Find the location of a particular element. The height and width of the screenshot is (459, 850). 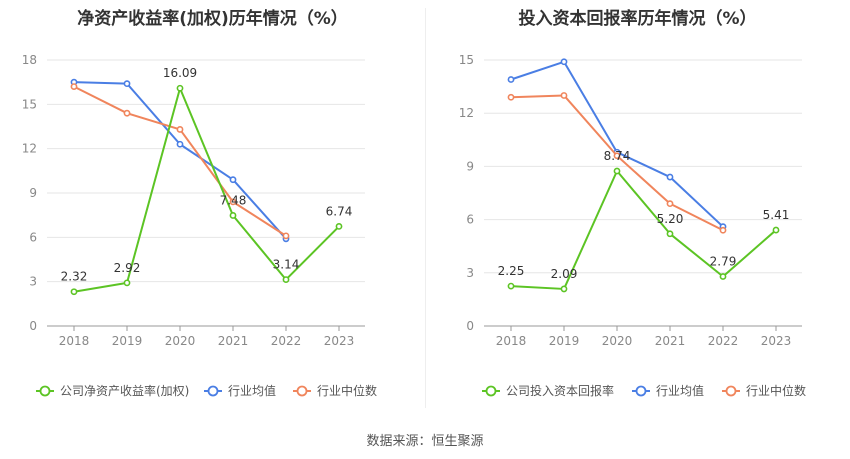

data-label: 7.48 is located at coordinates (233, 200).